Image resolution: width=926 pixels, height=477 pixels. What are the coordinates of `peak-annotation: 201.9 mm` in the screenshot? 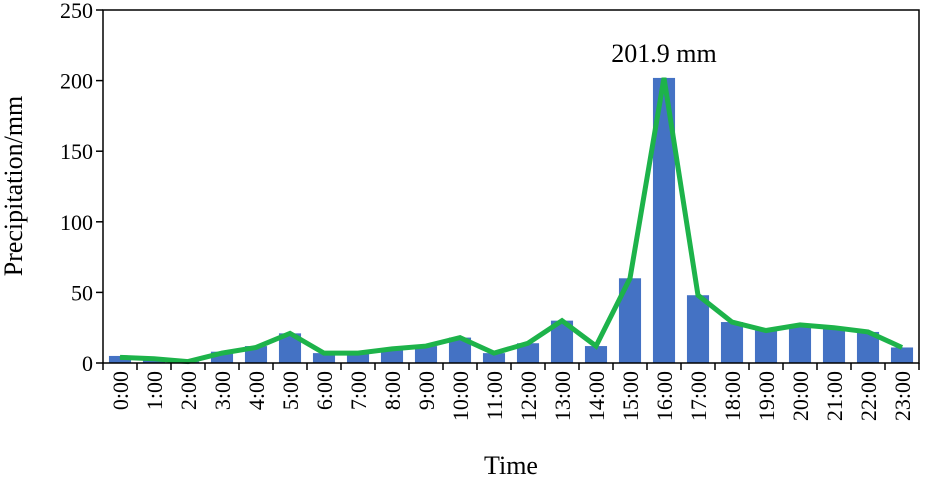 It's located at (663, 53).